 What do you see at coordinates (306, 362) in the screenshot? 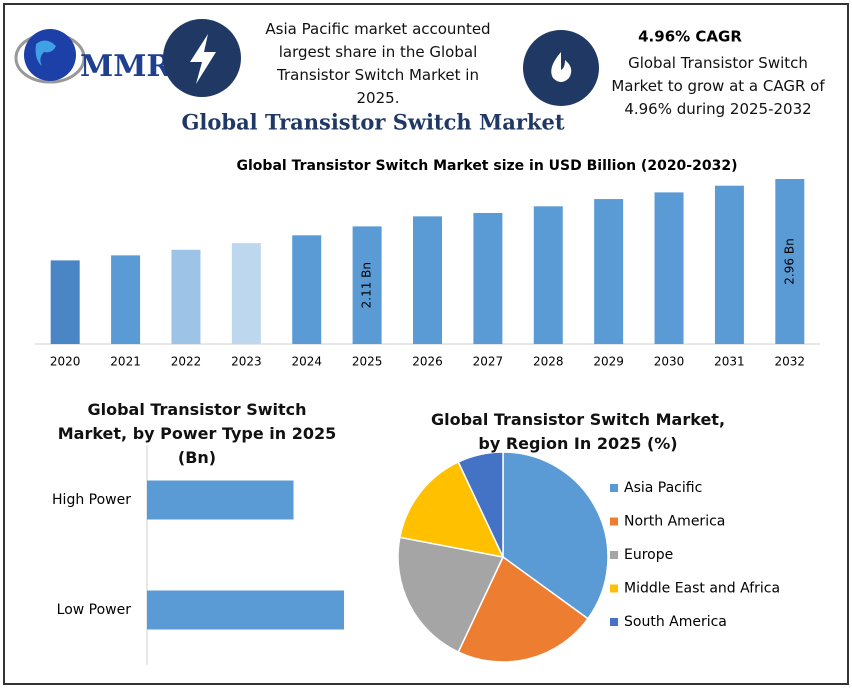
I see `x-tick-label: 2024` at bounding box center [306, 362].